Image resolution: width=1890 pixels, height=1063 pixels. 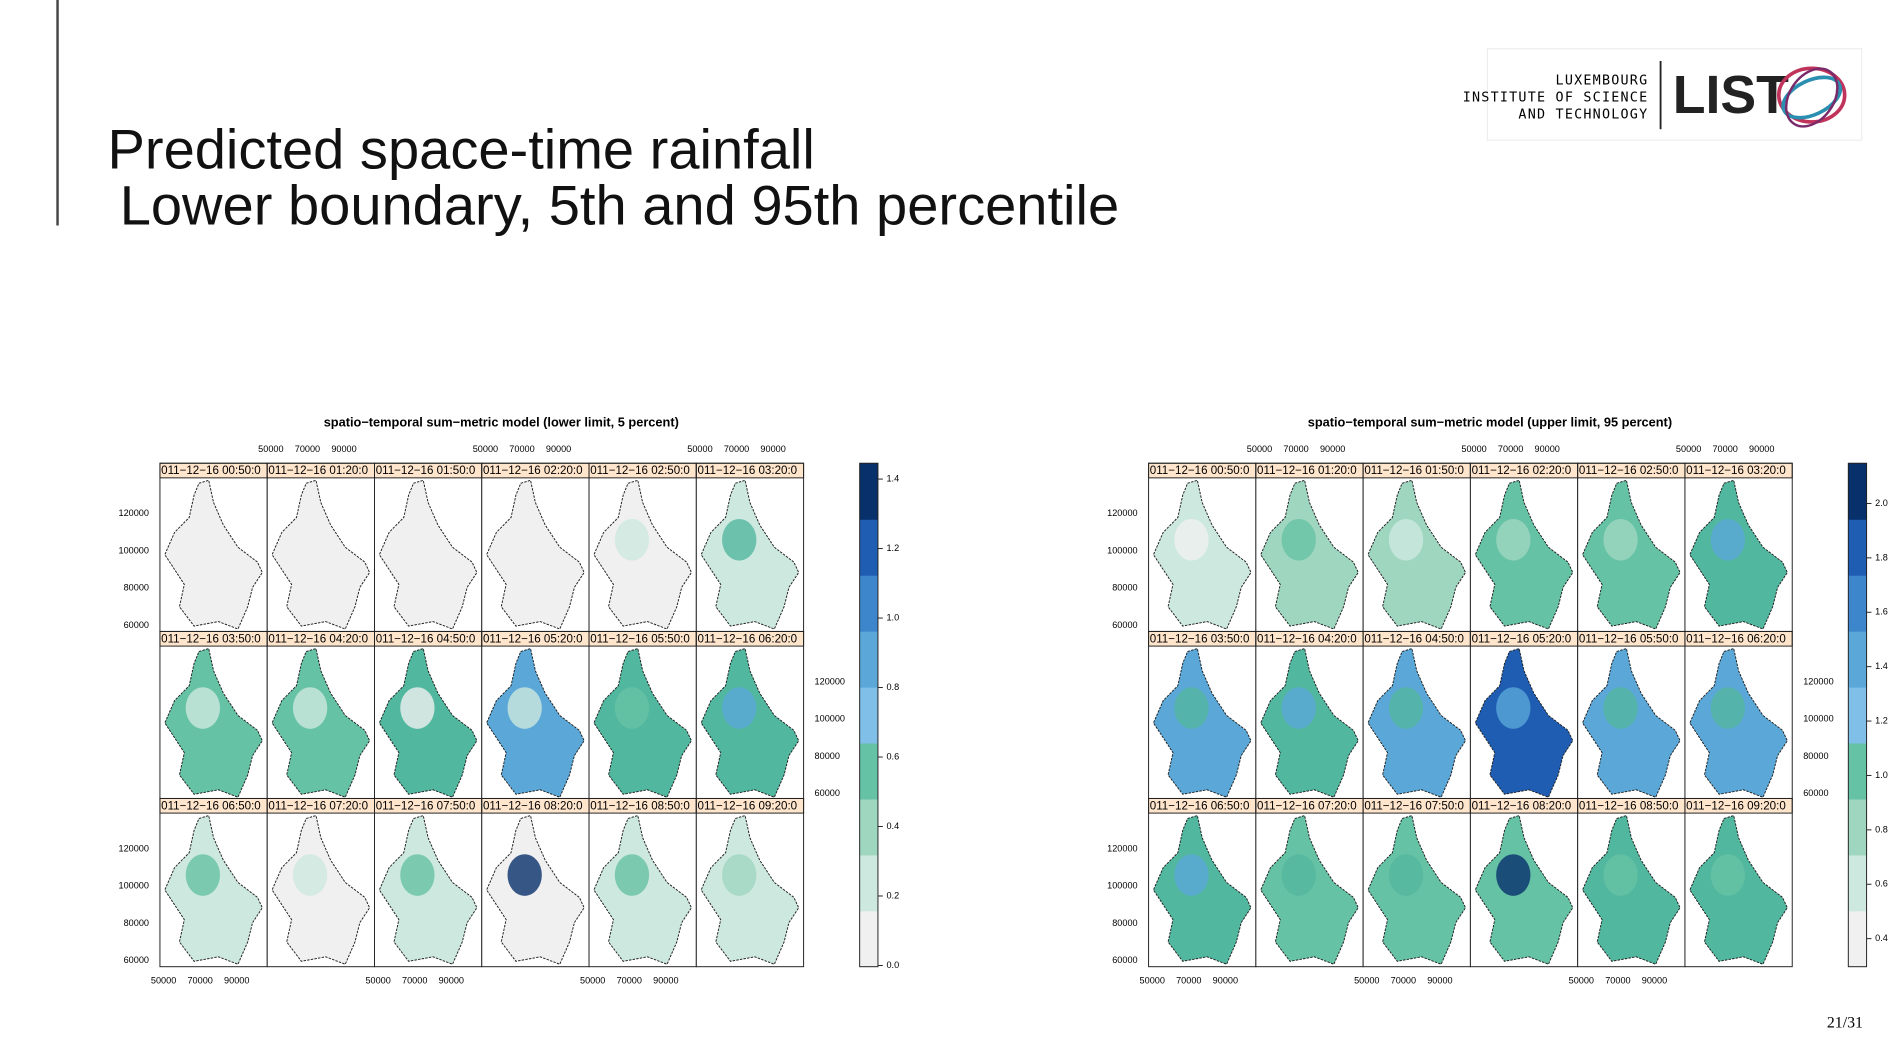 What do you see at coordinates (1583, 115) in the screenshot?
I see `logo-line: AND TECHNOLOGY` at bounding box center [1583, 115].